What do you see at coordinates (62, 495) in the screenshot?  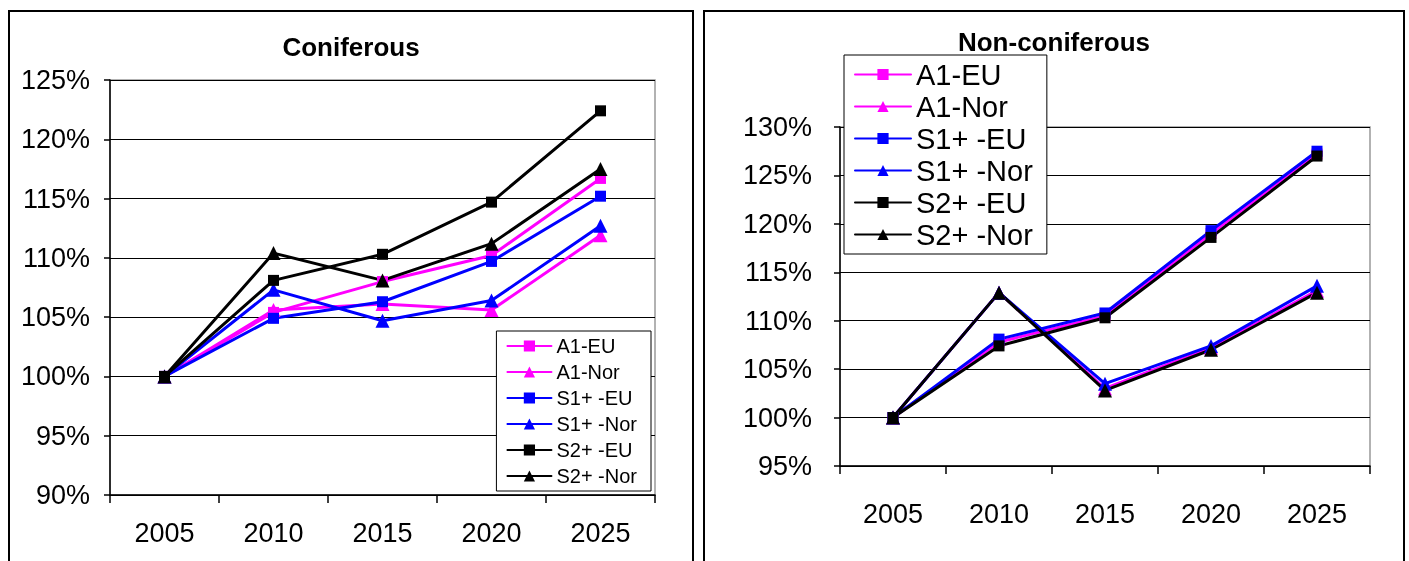 I see `y-tick-label: 90%` at bounding box center [62, 495].